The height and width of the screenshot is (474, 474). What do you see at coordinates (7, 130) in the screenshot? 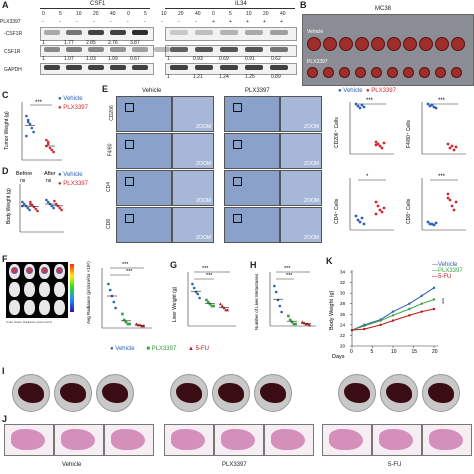
I see `c-ylabel: Tumor Weight (g)` at bounding box center [7, 130].